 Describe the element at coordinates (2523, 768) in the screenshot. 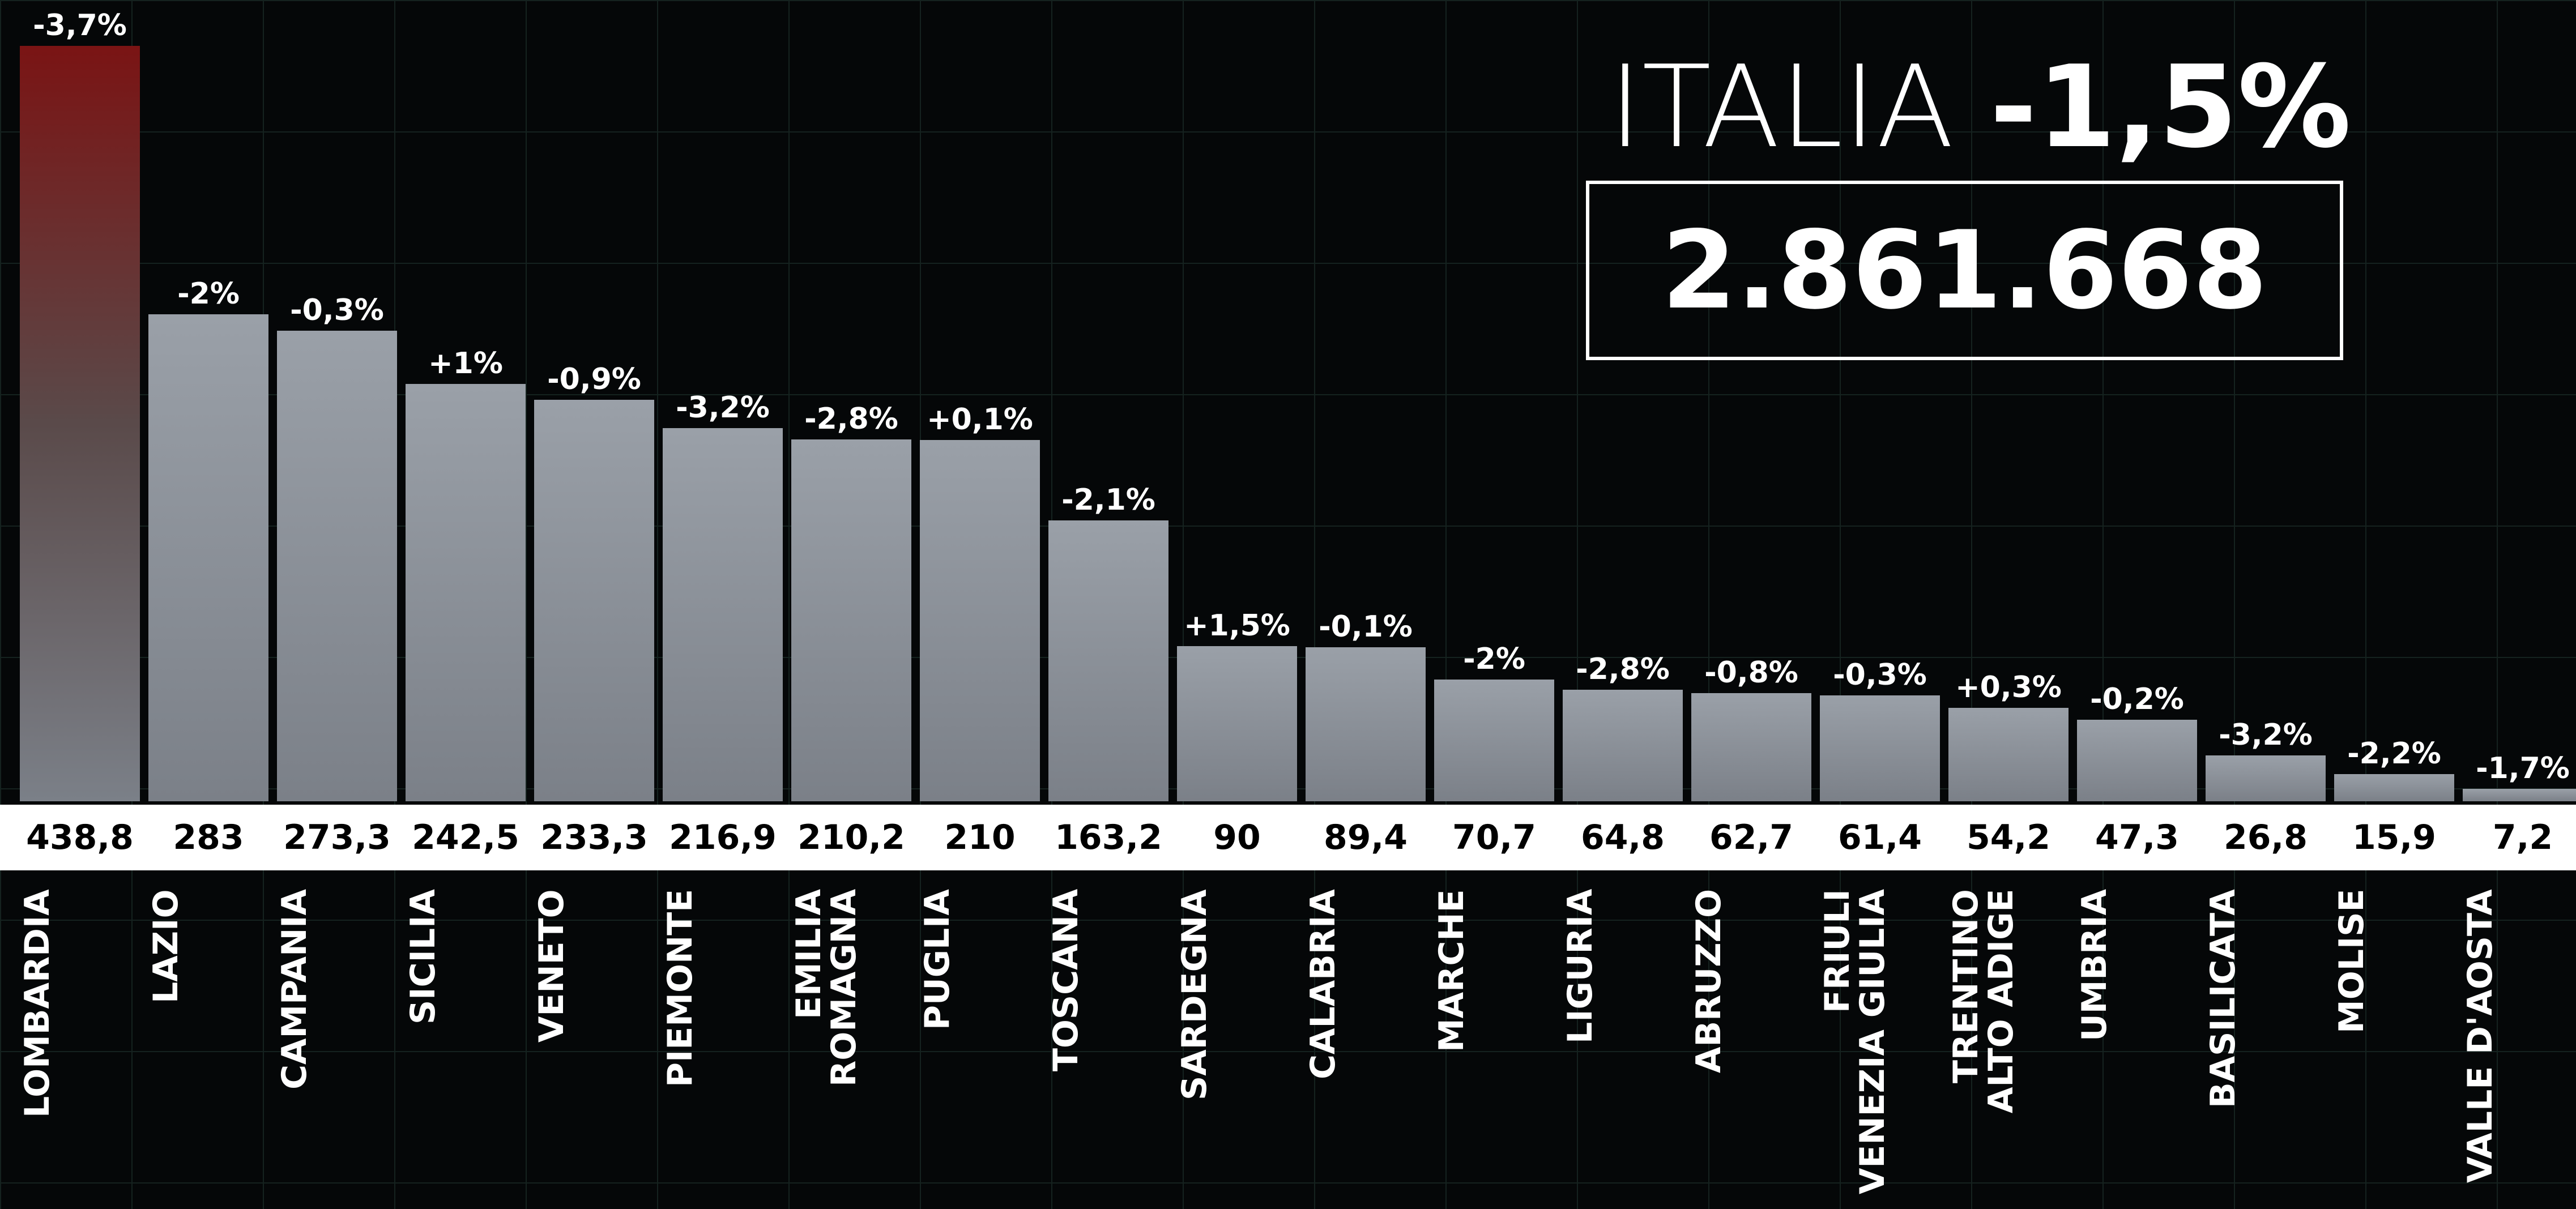

I see `change-label: -1,7%` at that location.